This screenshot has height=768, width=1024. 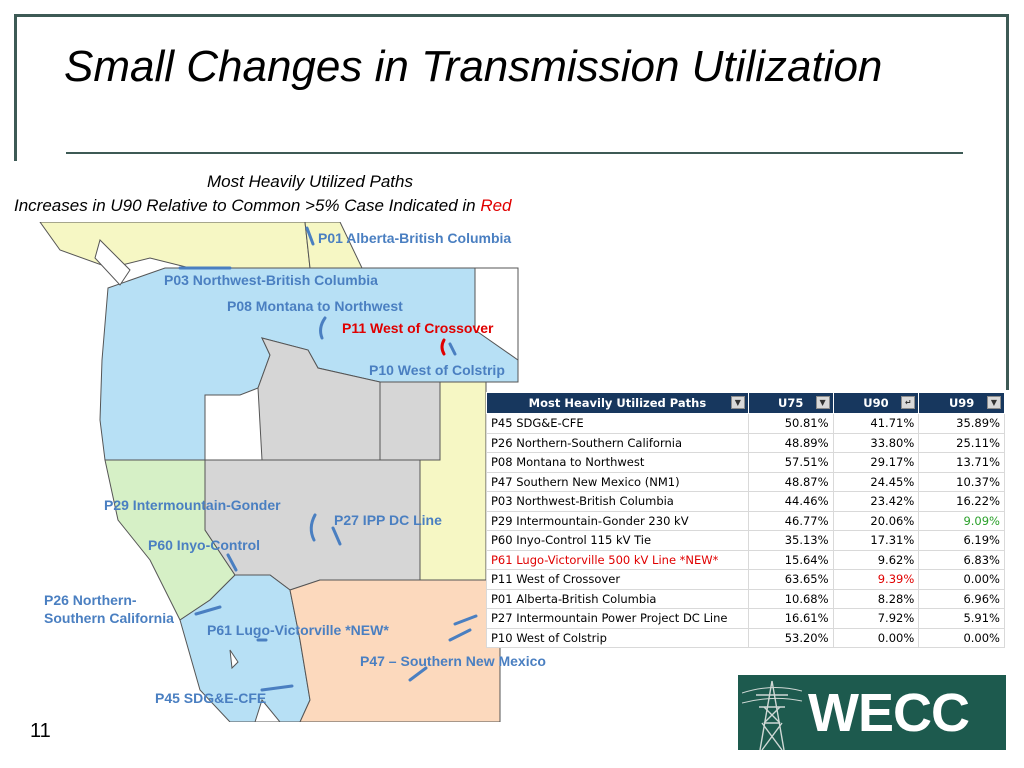 What do you see at coordinates (336, 536) in the screenshot?
I see `path-marker-p27` at bounding box center [336, 536].